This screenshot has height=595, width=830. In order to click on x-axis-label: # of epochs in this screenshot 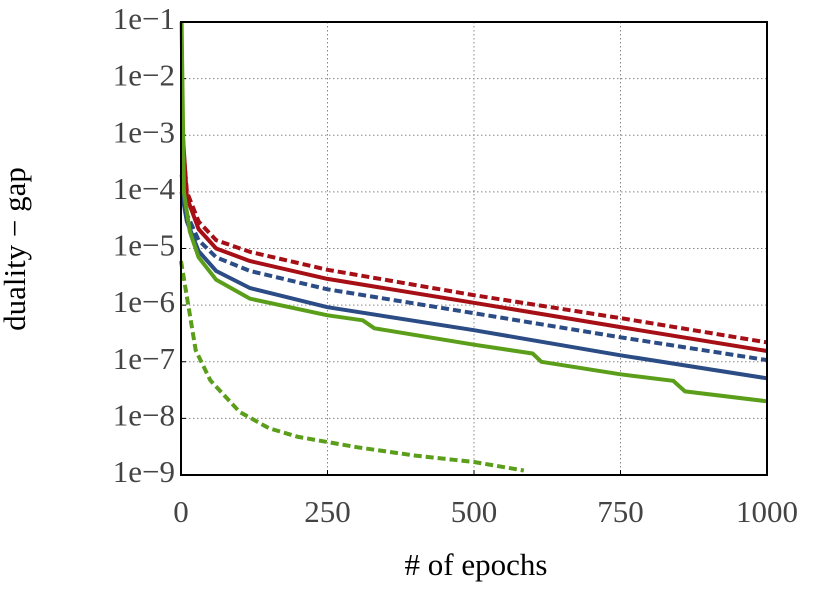, I will do `click(476, 564)`.